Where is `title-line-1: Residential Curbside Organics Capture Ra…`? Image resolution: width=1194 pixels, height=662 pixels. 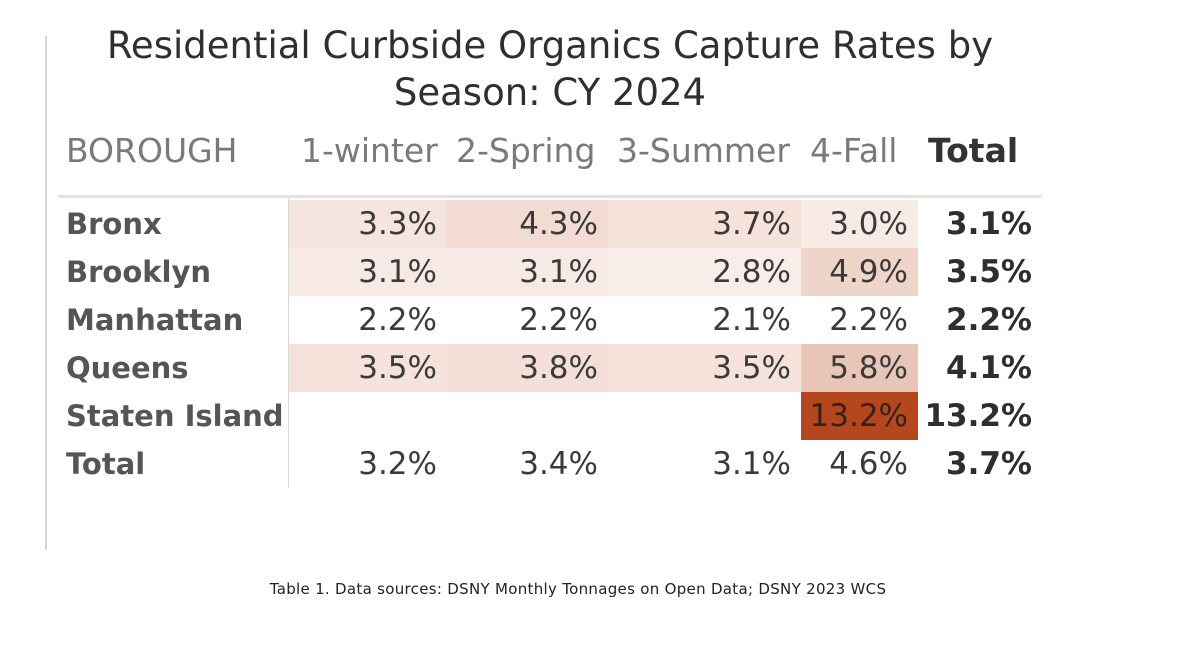
title-line-1: Residential Curbside Organics Capture Ra… is located at coordinates (550, 45).